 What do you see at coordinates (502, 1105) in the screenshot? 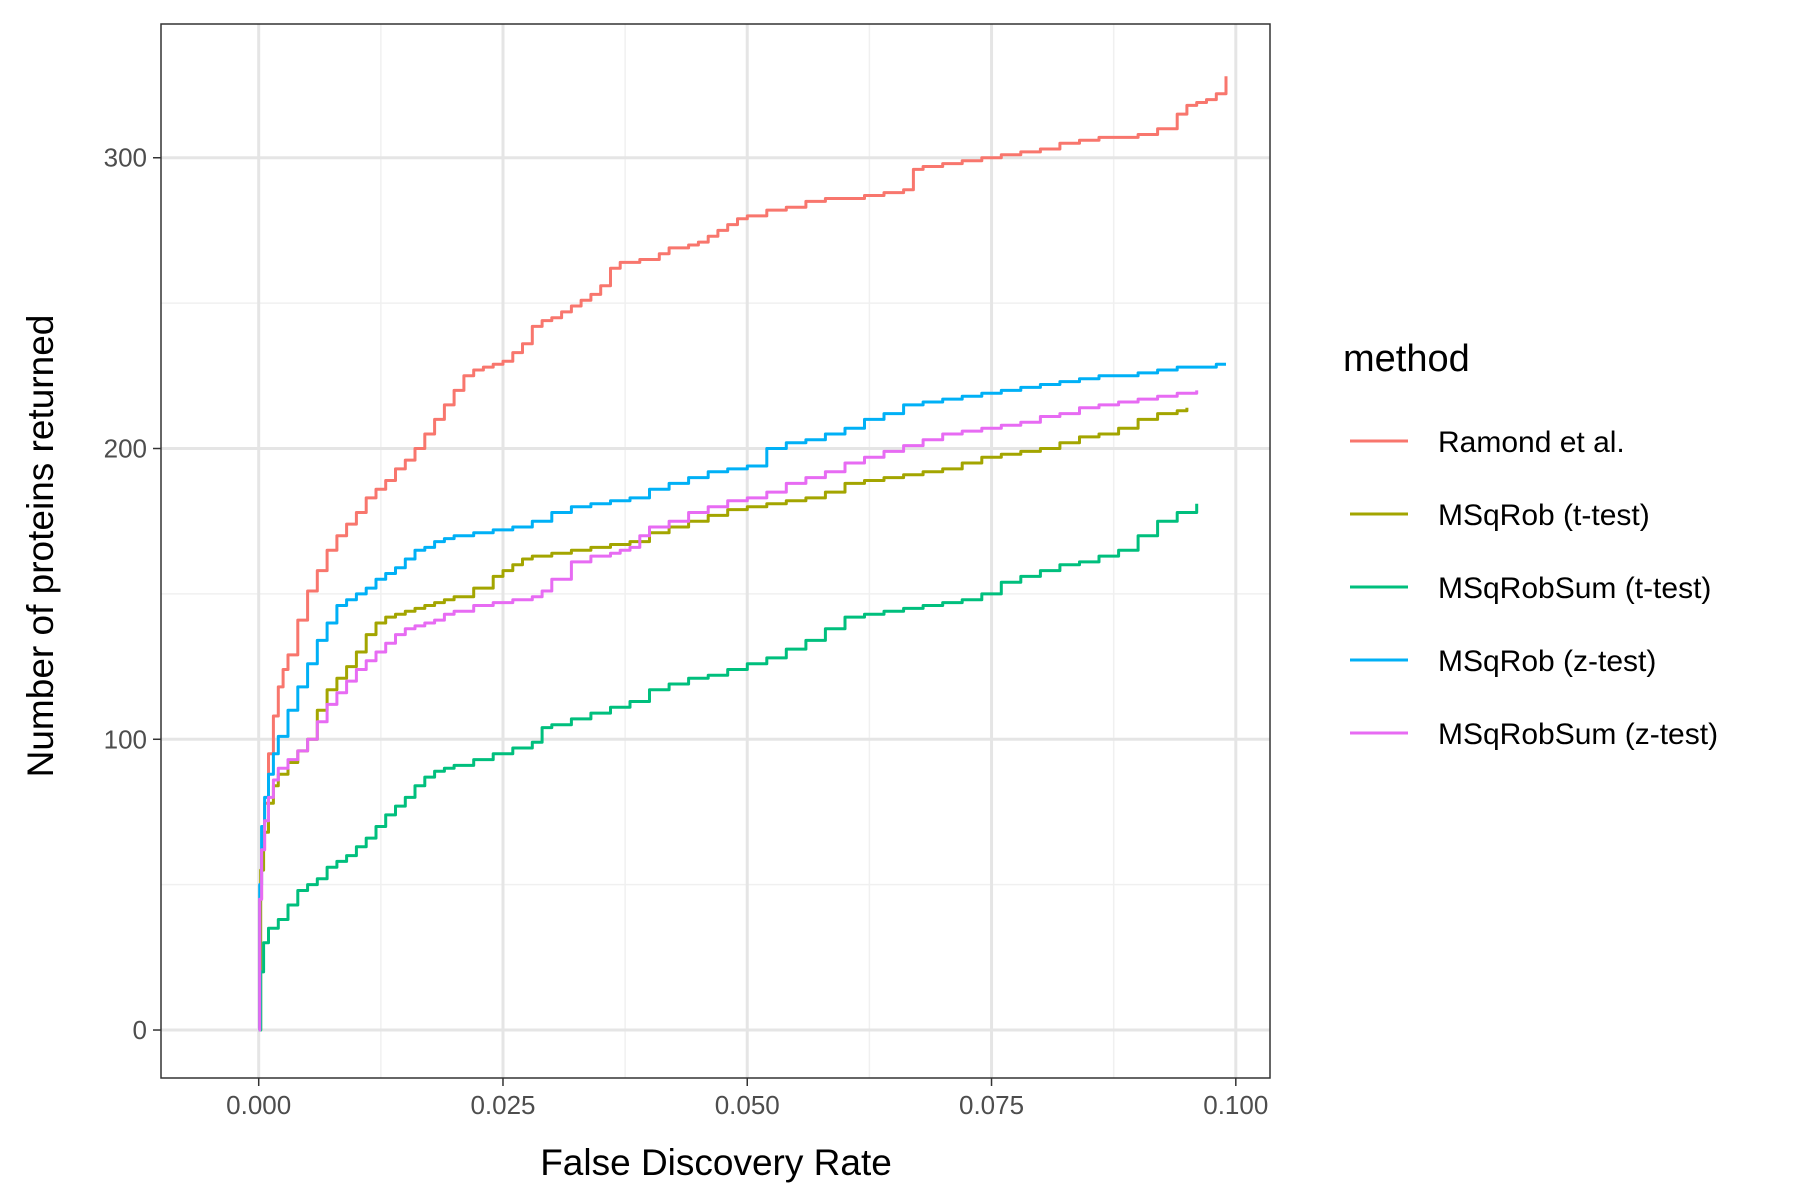
I see `x-tick-label: 0.025` at bounding box center [502, 1105].